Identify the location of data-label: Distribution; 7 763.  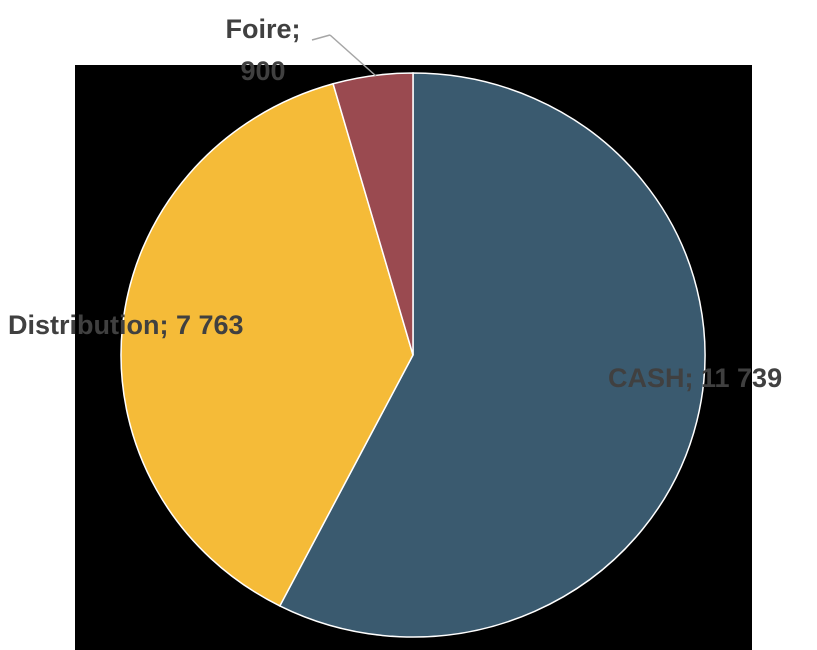
(126, 325).